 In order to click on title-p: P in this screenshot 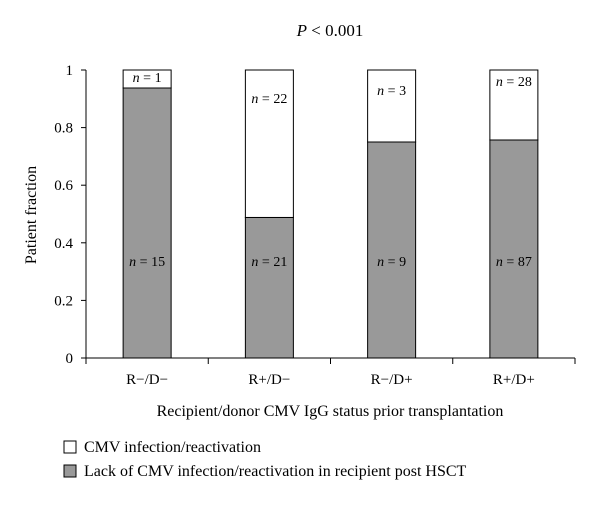, I will do `click(301, 30)`.